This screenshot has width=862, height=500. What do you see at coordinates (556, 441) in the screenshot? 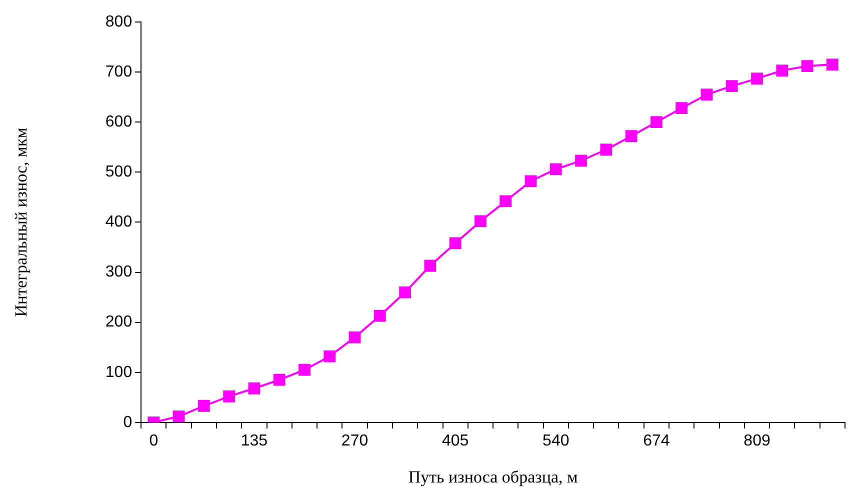
I see `x-tick-label: 540` at bounding box center [556, 441].